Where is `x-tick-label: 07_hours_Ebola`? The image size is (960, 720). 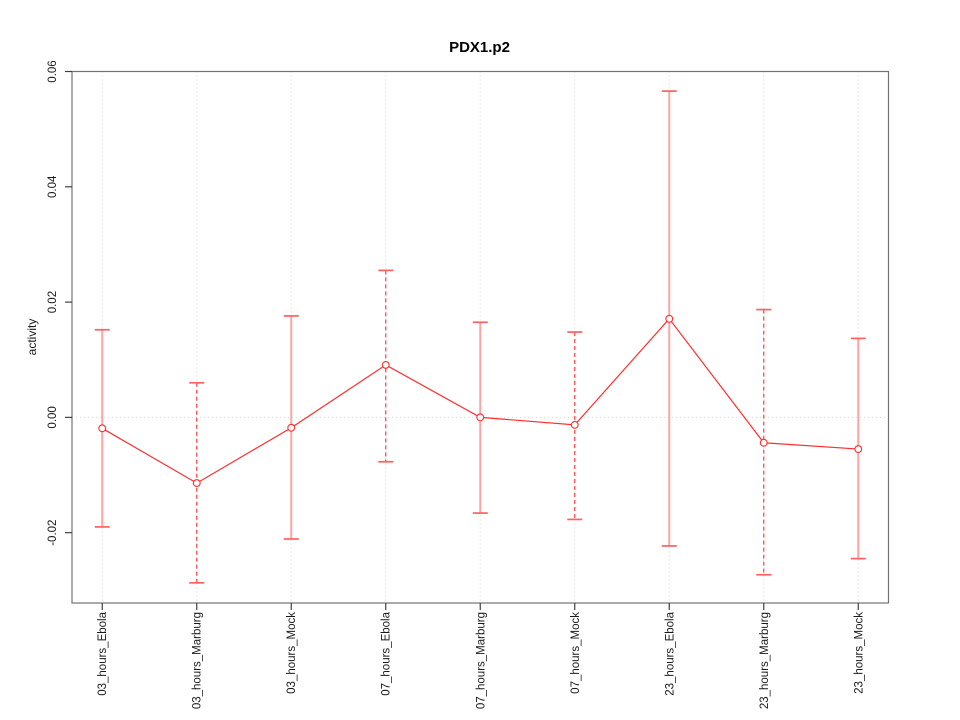 x-tick-label: 07_hours_Ebola is located at coordinates (387, 653).